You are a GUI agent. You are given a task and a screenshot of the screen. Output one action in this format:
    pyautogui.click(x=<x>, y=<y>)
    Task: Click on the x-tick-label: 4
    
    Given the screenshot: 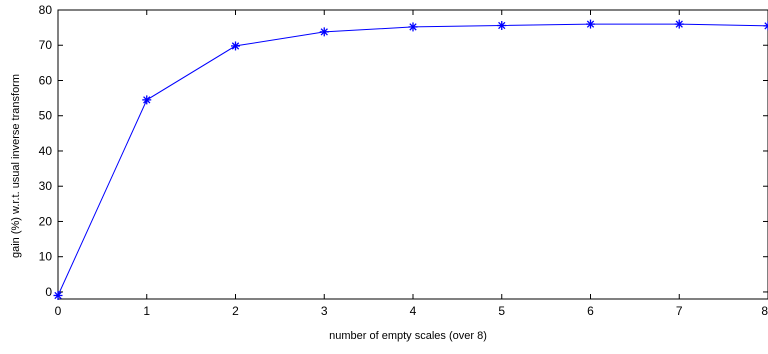 What is the action you would take?
    pyautogui.click(x=413, y=311)
    